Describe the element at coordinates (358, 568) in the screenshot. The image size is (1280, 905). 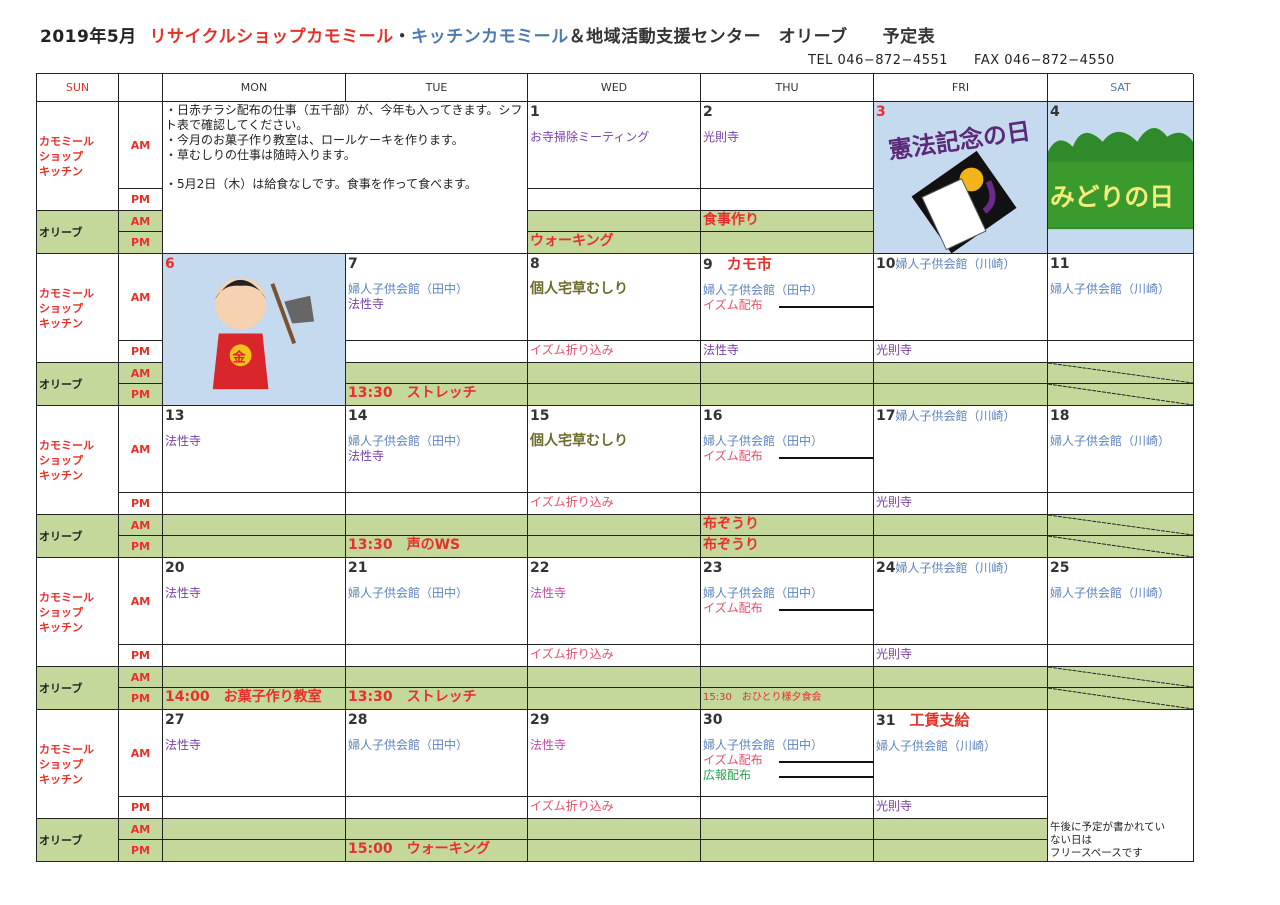
I see `day-number: 21` at that location.